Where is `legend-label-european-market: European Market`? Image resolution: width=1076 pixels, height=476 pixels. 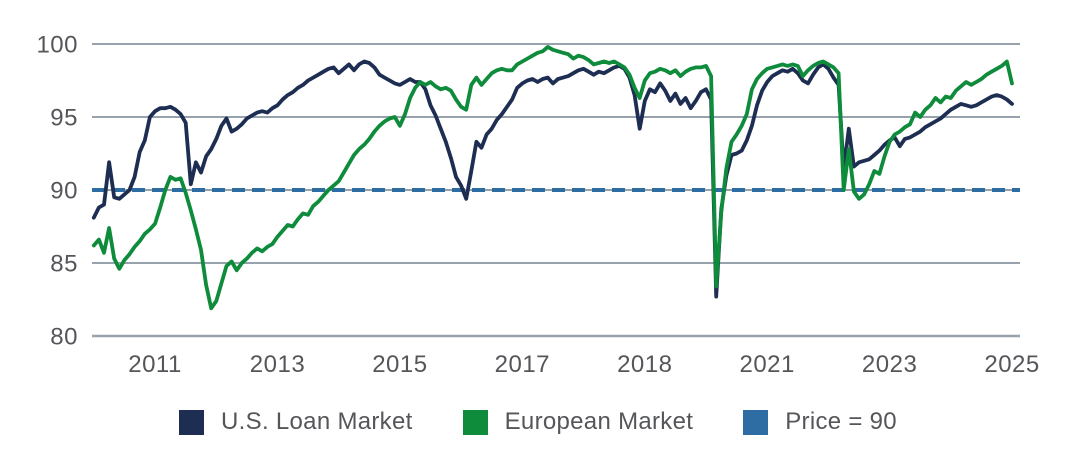
legend-label-european-market: European Market is located at coordinates (599, 421).